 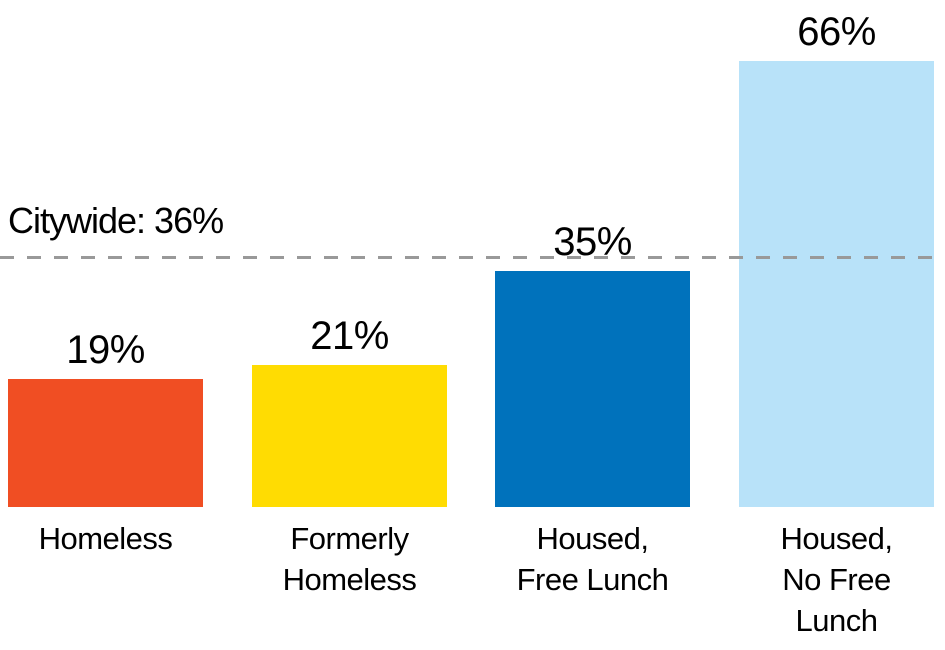 What do you see at coordinates (836, 579) in the screenshot?
I see `bar-category-label: Housed, No Free Lunch` at bounding box center [836, 579].